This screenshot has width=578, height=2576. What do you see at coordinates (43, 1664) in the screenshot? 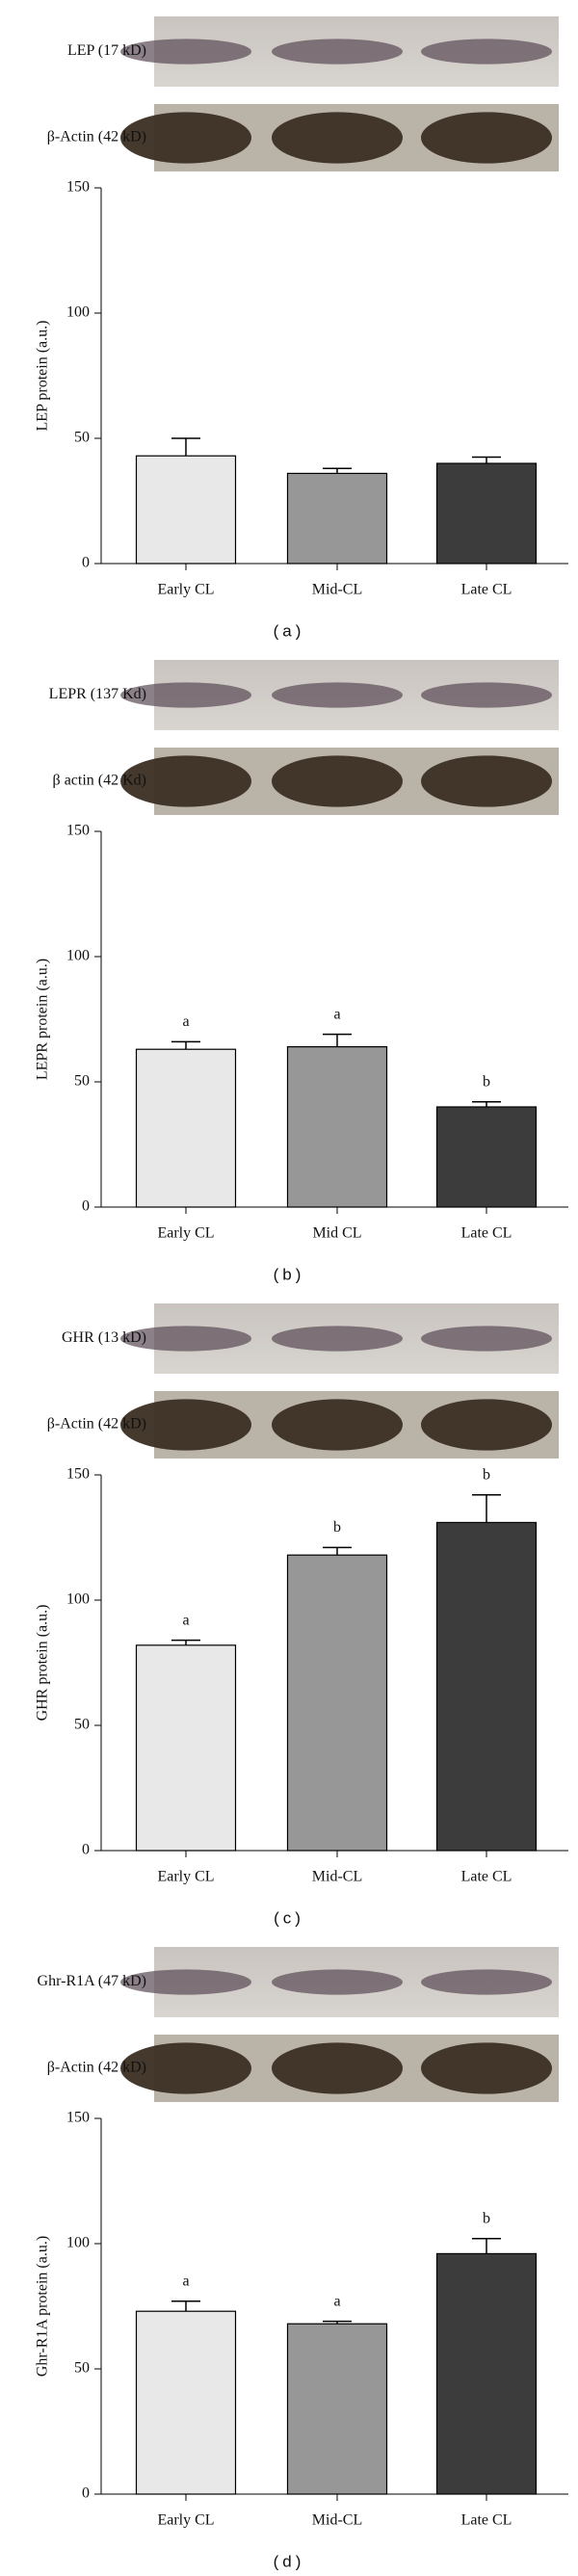
I see `y-axis-label: GHR protein (a.u.)` at bounding box center [43, 1664].